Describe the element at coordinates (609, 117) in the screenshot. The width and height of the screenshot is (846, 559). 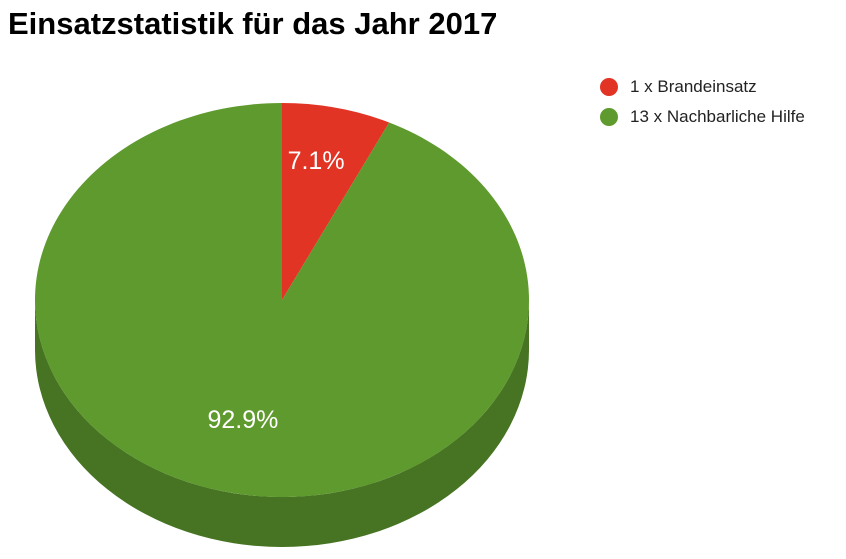
I see `legend-swatch-nachbarliche-hilfe` at that location.